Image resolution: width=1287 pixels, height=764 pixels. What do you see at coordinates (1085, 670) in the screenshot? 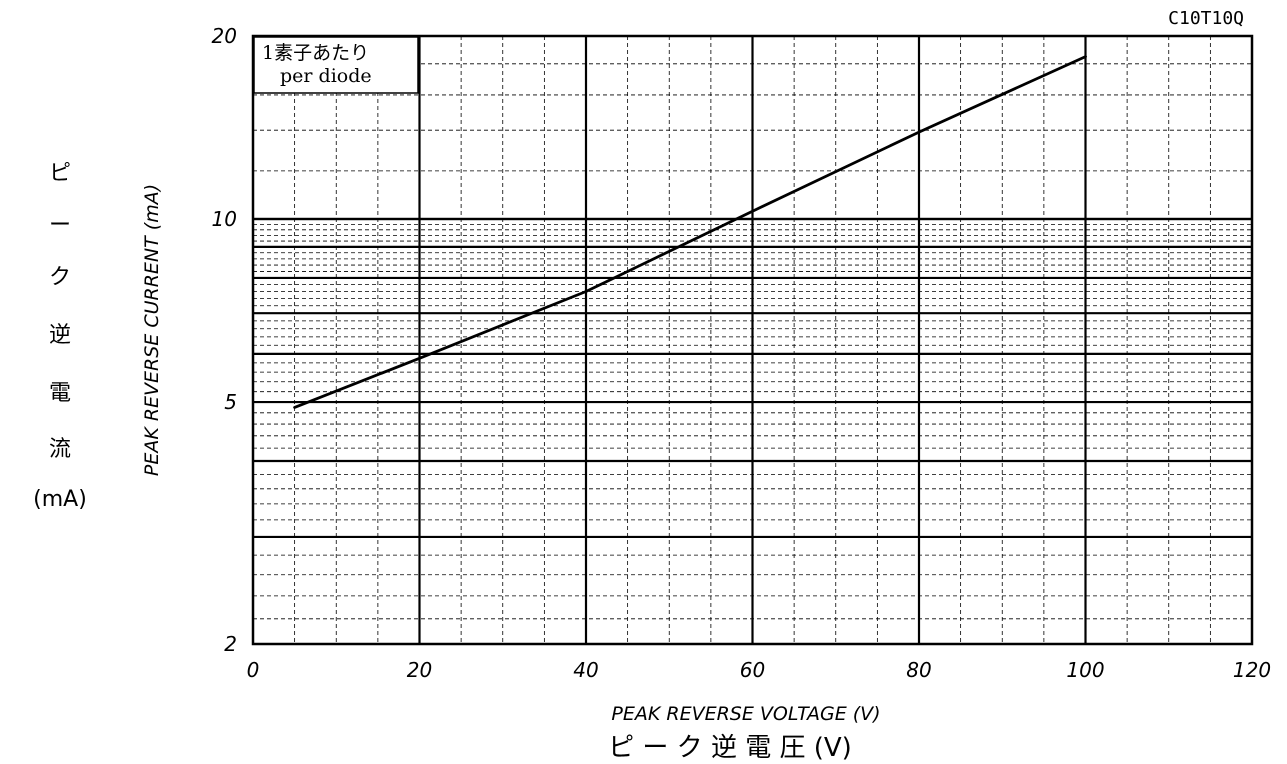
I see `x-tick-label: 100` at bounding box center [1085, 670].